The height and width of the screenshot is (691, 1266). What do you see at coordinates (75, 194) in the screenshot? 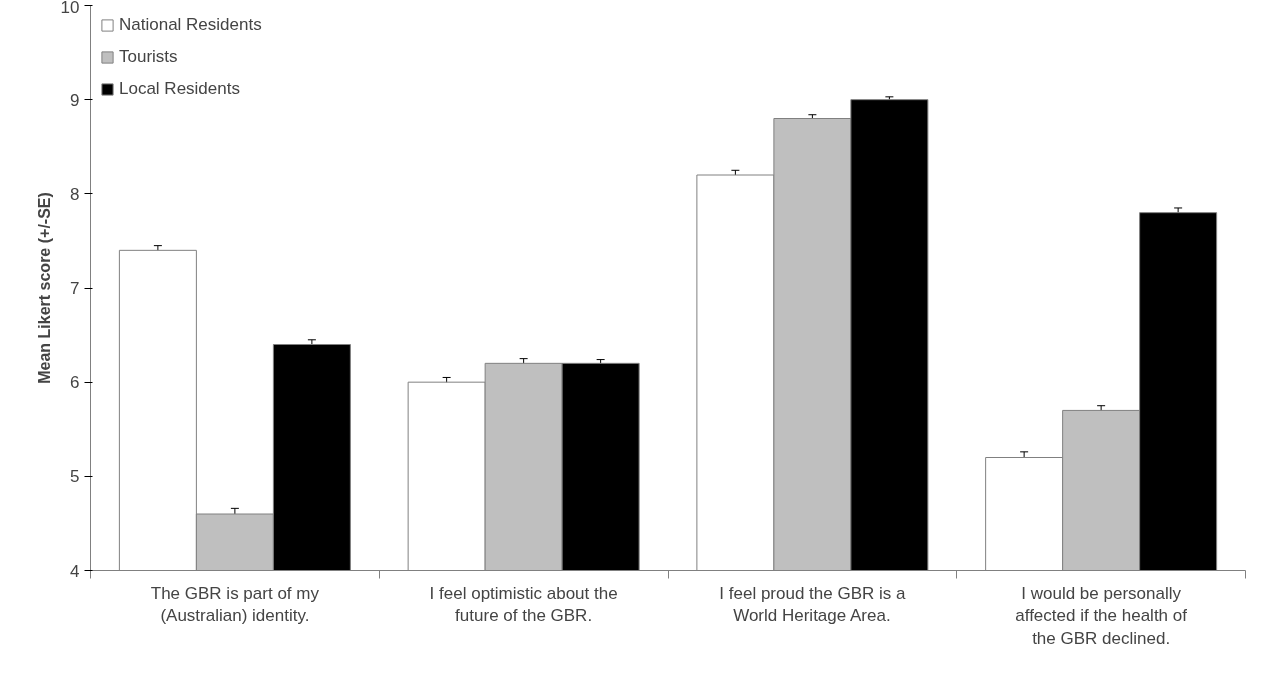
I see `y-tick-label: 8` at bounding box center [75, 194].